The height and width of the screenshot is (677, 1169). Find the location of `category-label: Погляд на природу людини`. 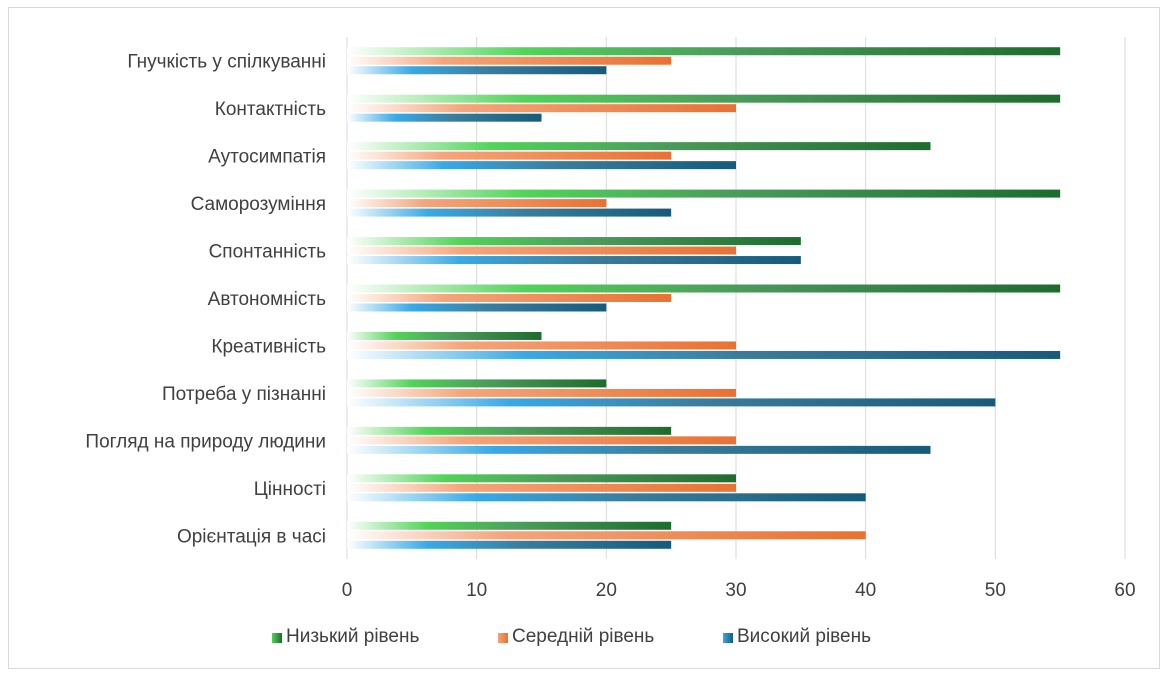

category-label: Погляд на природу людини is located at coordinates (205, 441).